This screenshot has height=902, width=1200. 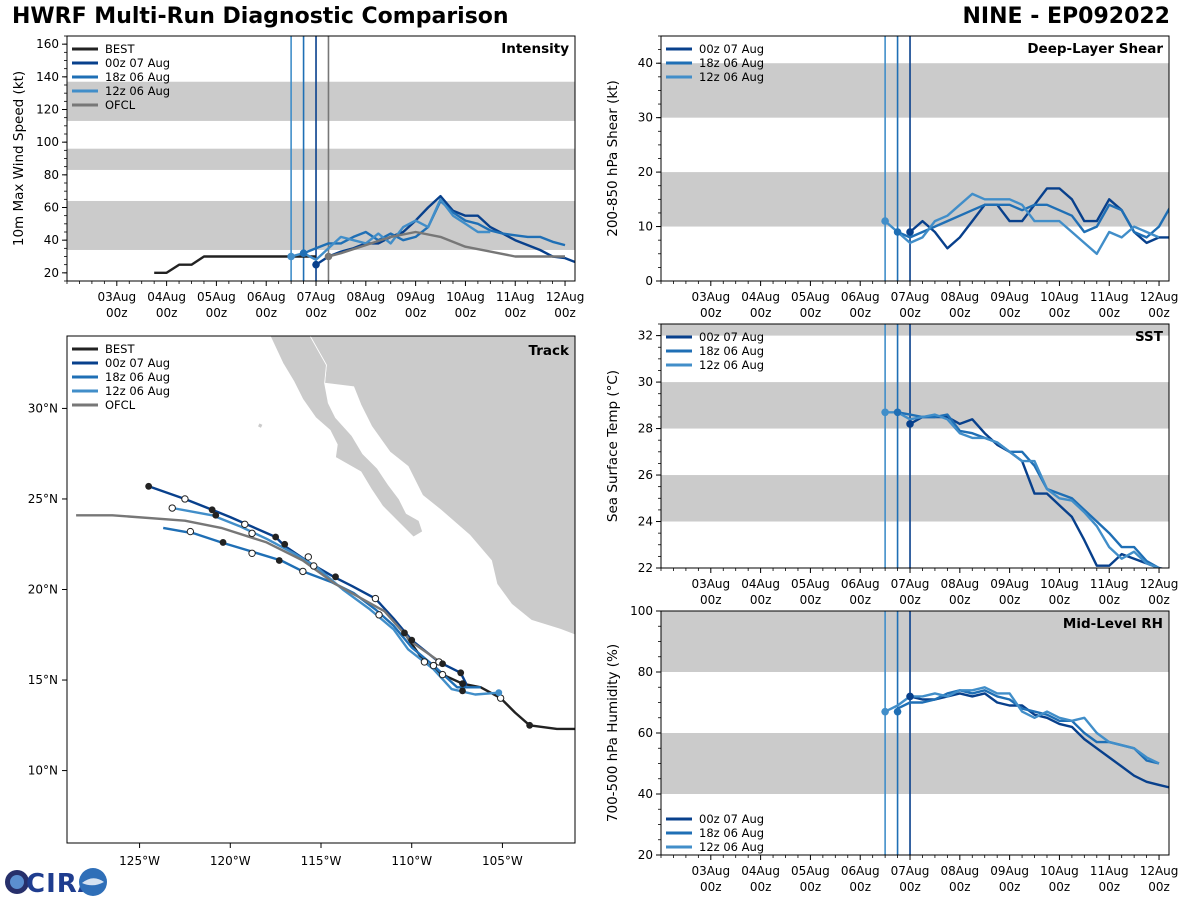 What do you see at coordinates (120, 405) in the screenshot?
I see `track-legend-label-ofcl: OFCL` at bounding box center [120, 405].